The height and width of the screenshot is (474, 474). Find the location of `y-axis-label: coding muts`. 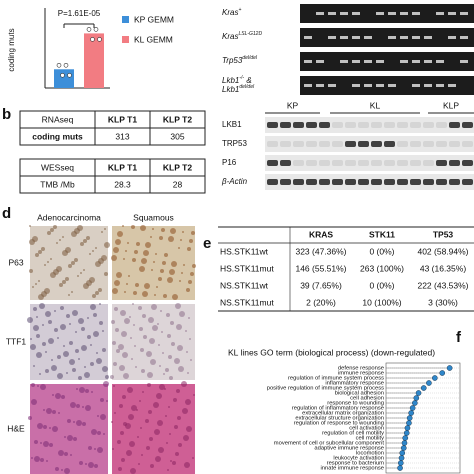

y-axis-label: coding muts is located at coordinates (11, 49).